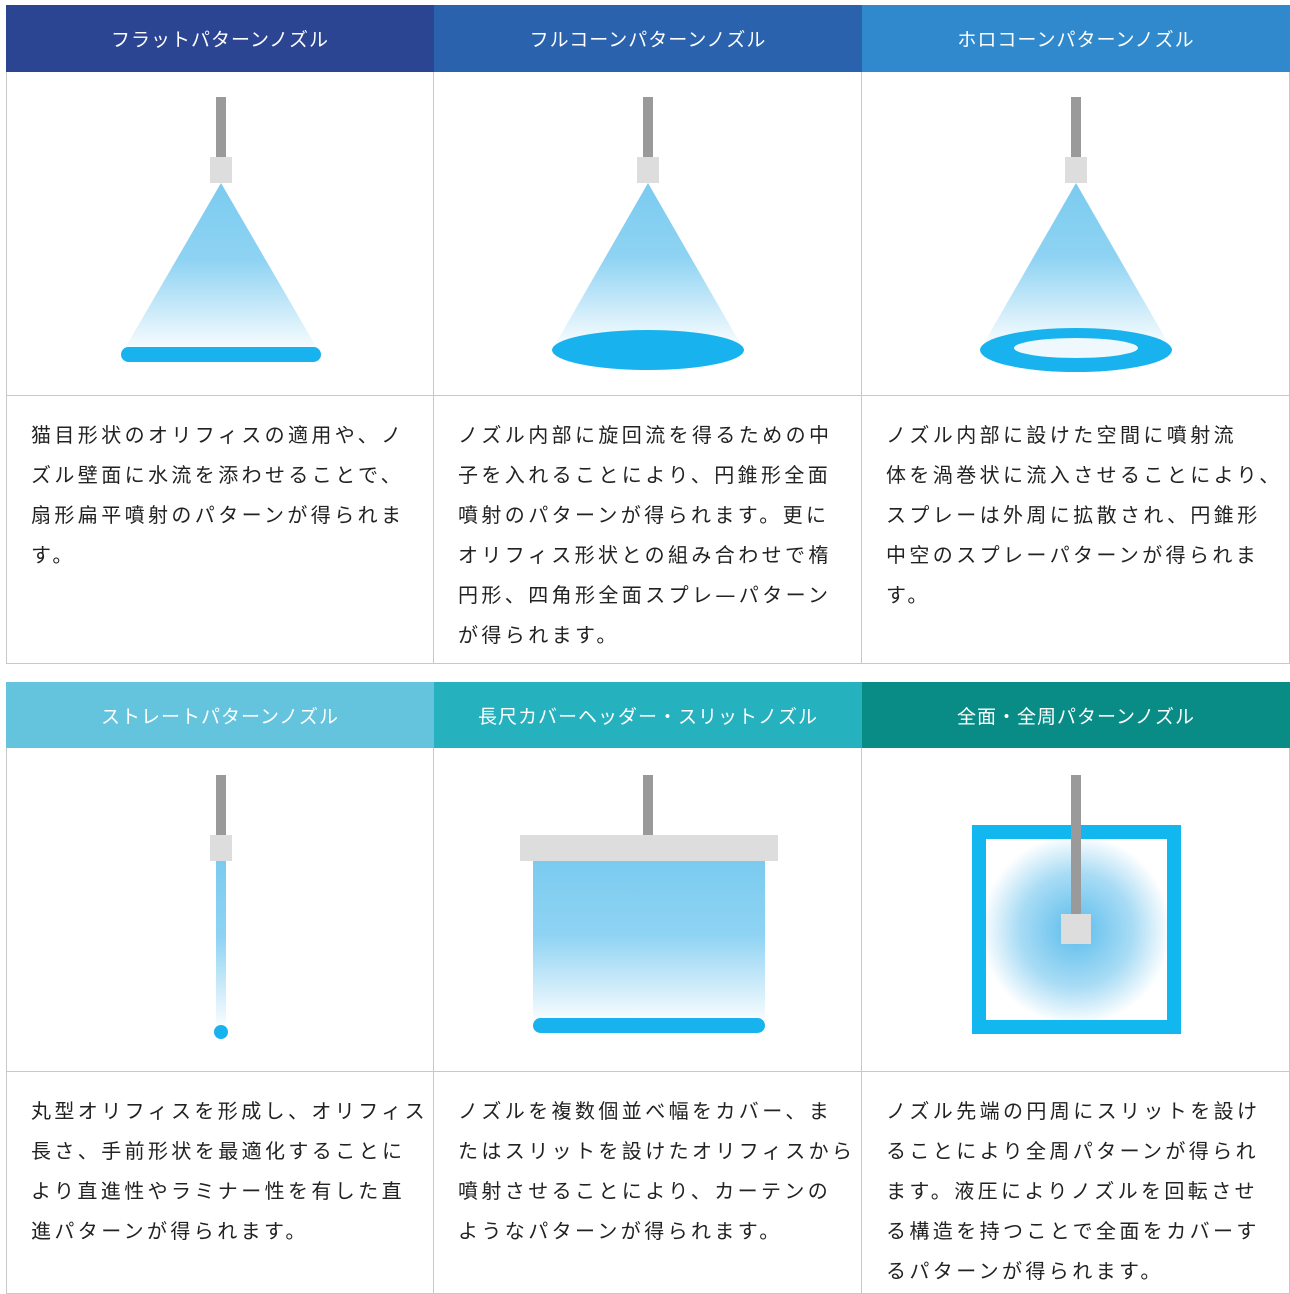 This screenshot has height=1294, width=1290. I want to click on text-line: 中空のスプレーパターンが得られま, so click(1073, 555).